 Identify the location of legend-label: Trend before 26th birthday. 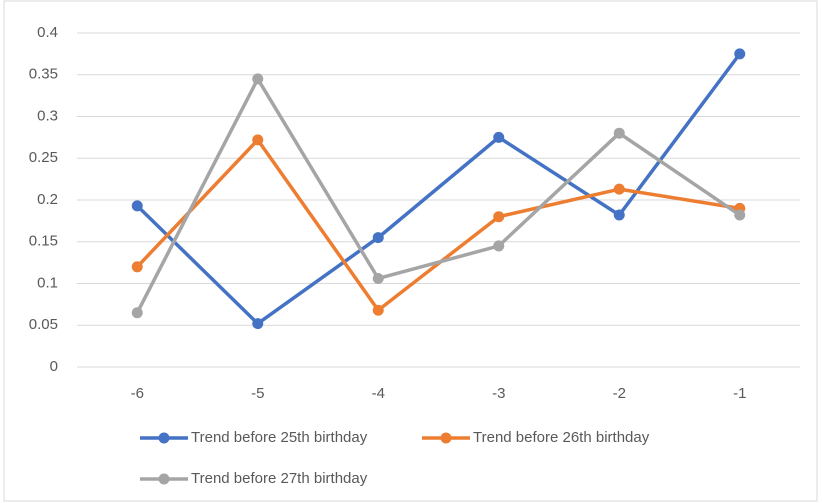
(561, 437).